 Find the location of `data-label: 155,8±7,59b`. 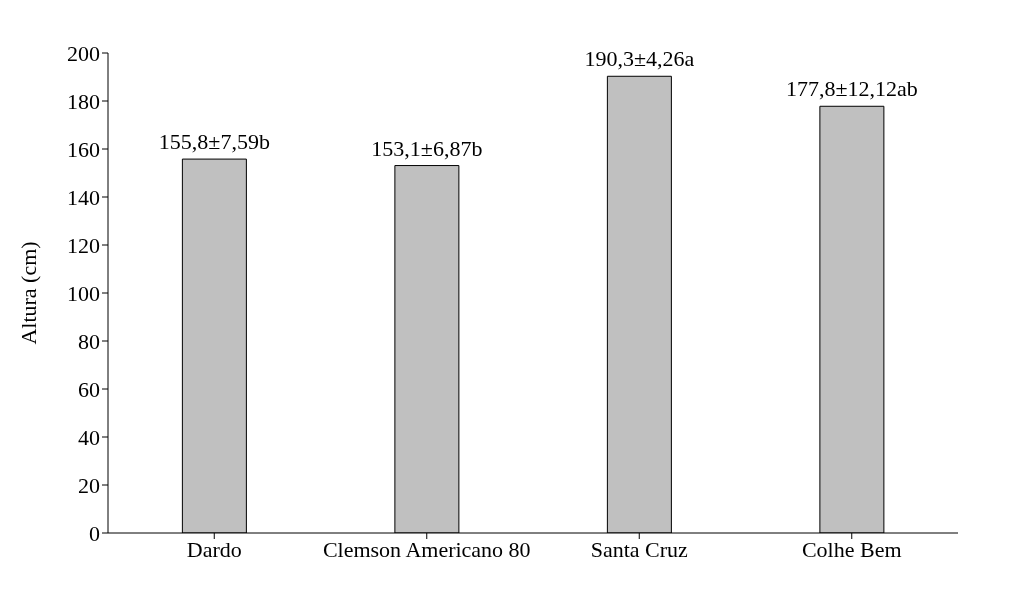

data-label: 155,8±7,59b is located at coordinates (214, 142).